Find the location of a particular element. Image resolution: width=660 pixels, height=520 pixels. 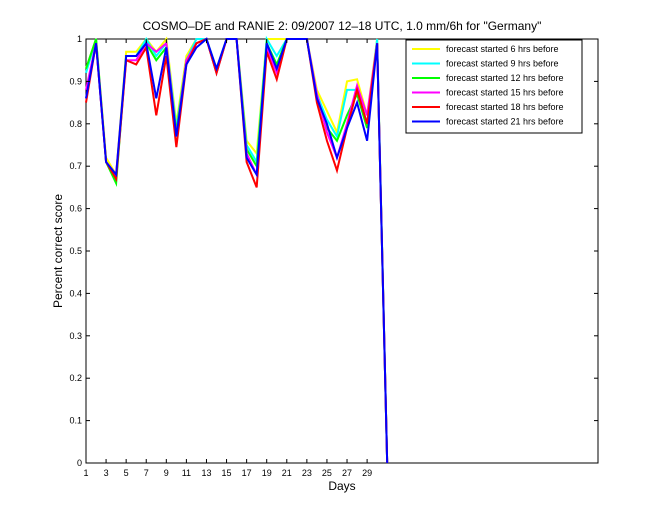

legend-entry-3: forecast started 12 hrs before is located at coordinates (505, 78).